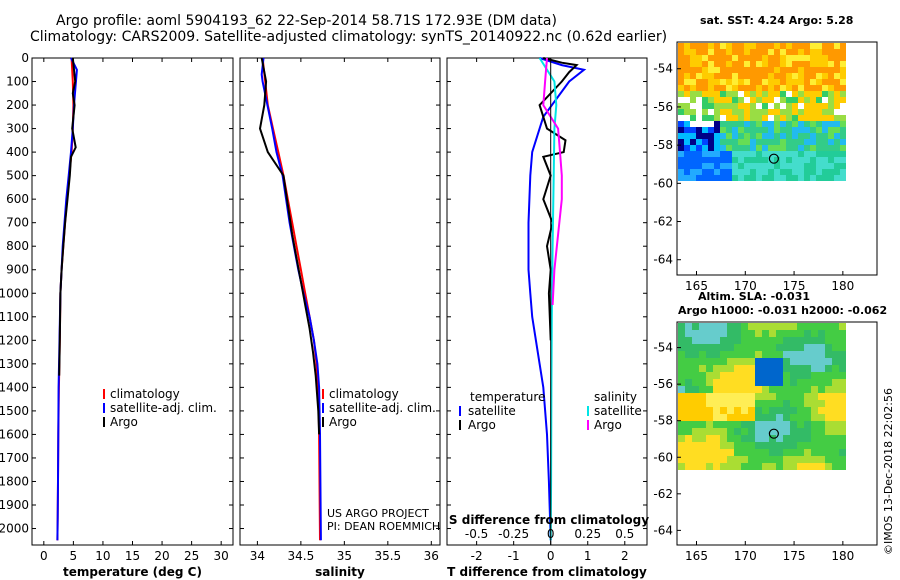 The height and width of the screenshot is (580, 900). Describe the element at coordinates (17, 152) in the screenshot. I see `y-tick-label: 400` at that location.